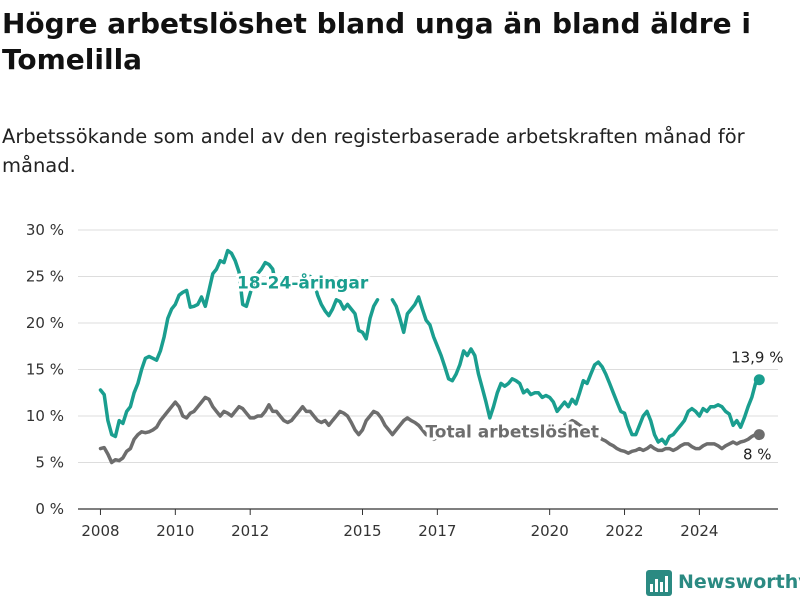  Describe the element at coordinates (550, 531) in the screenshot. I see `x-tick-label: 2020` at that location.